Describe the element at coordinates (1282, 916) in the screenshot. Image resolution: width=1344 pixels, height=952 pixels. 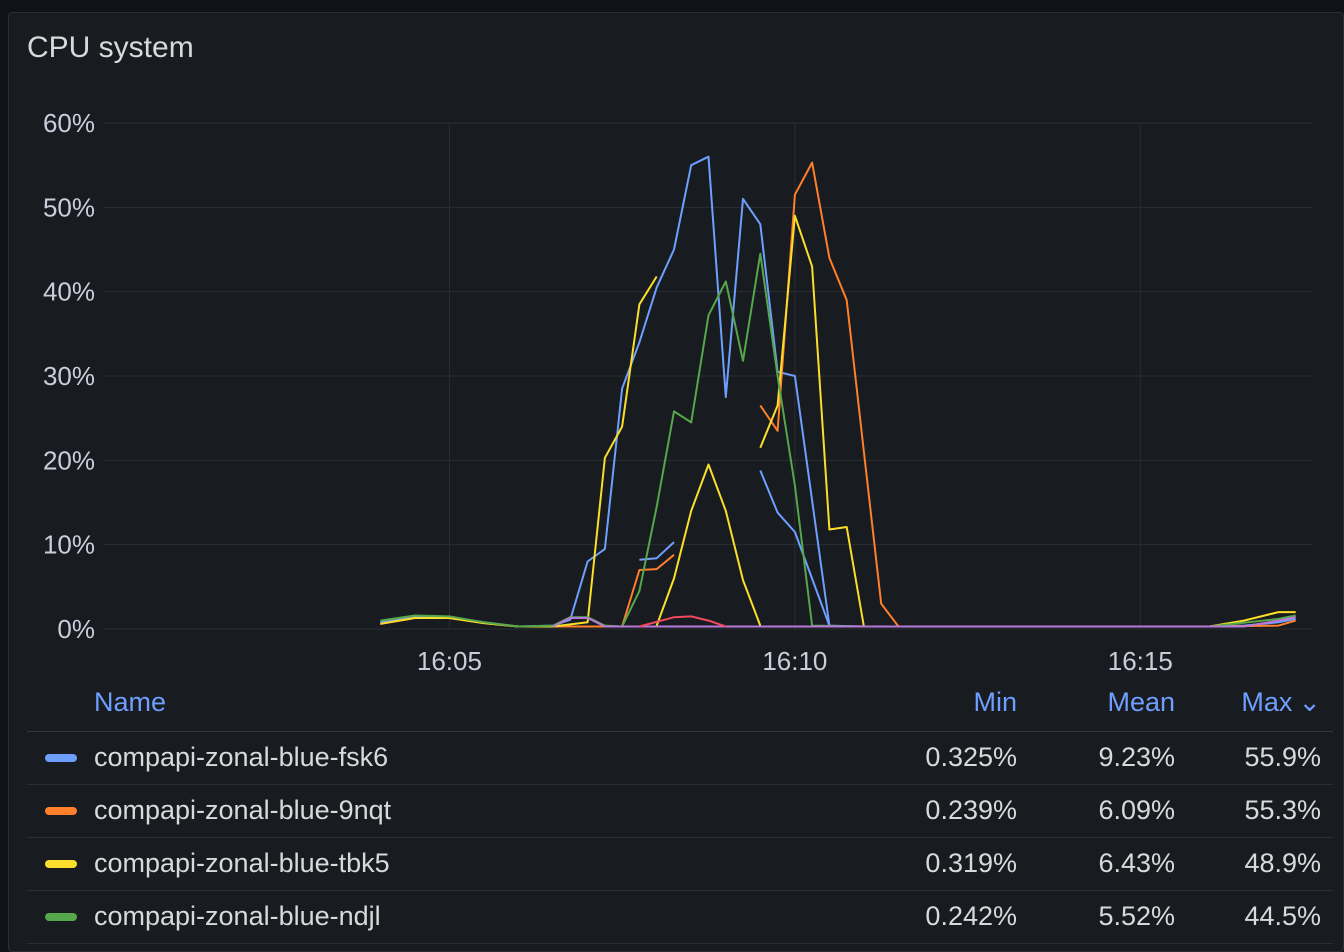
I see `legend-max-value: 44.5%` at that location.